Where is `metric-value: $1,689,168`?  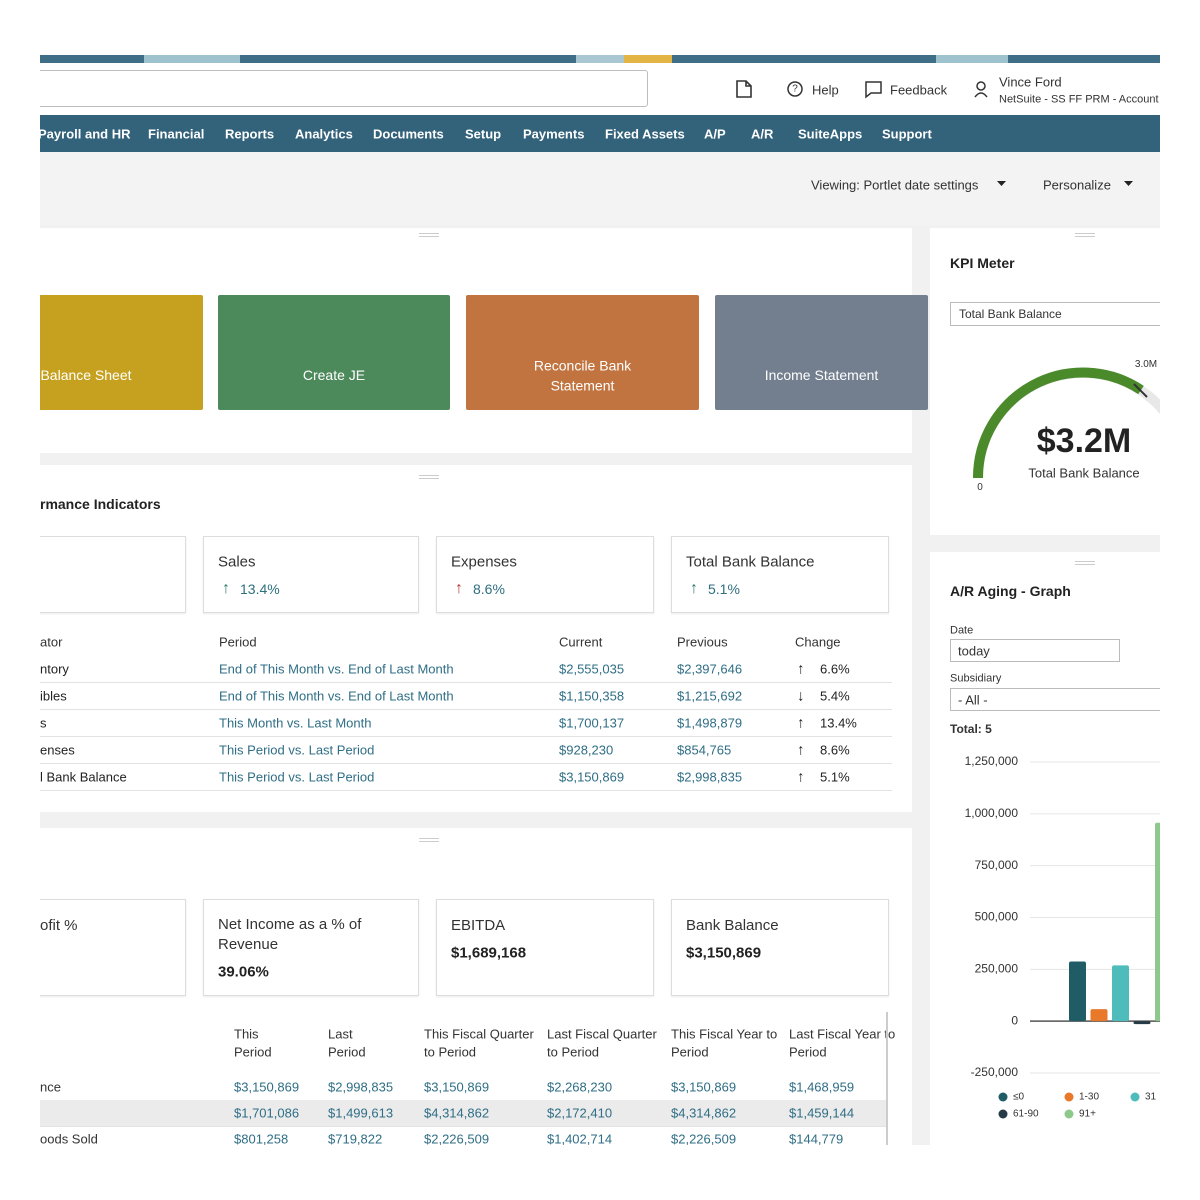 metric-value: $1,689,168 is located at coordinates (489, 953).